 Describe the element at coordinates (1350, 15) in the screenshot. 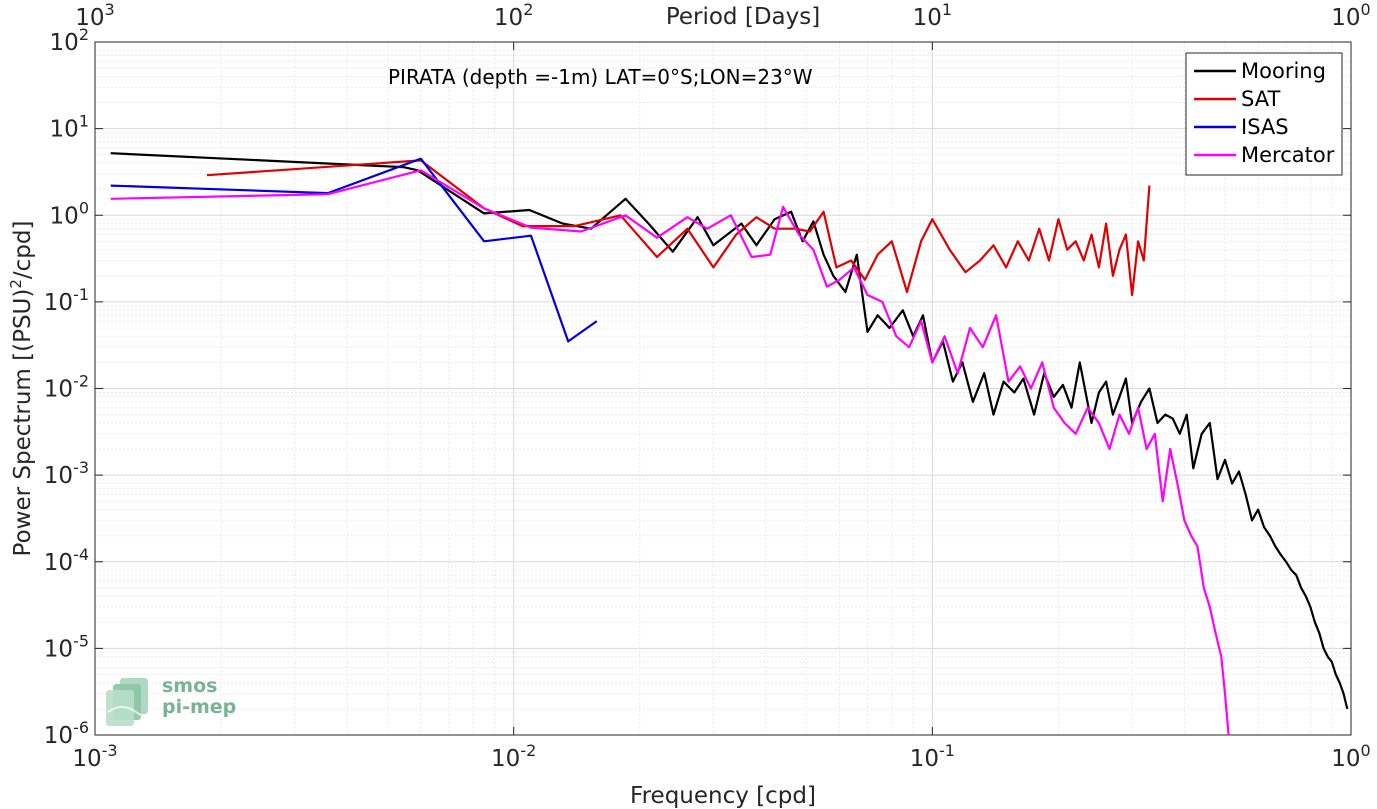

I see `top-tick-label: 10⁰` at that location.